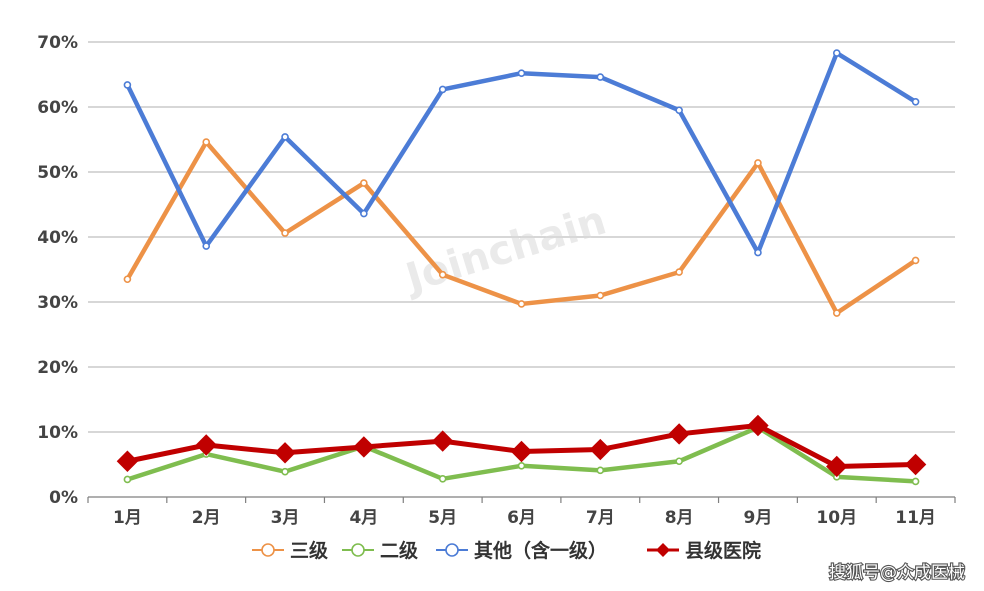 The image size is (984, 591). What do you see at coordinates (540, 550) in the screenshot?
I see `legend-label: 其他（含一级）` at bounding box center [540, 550].